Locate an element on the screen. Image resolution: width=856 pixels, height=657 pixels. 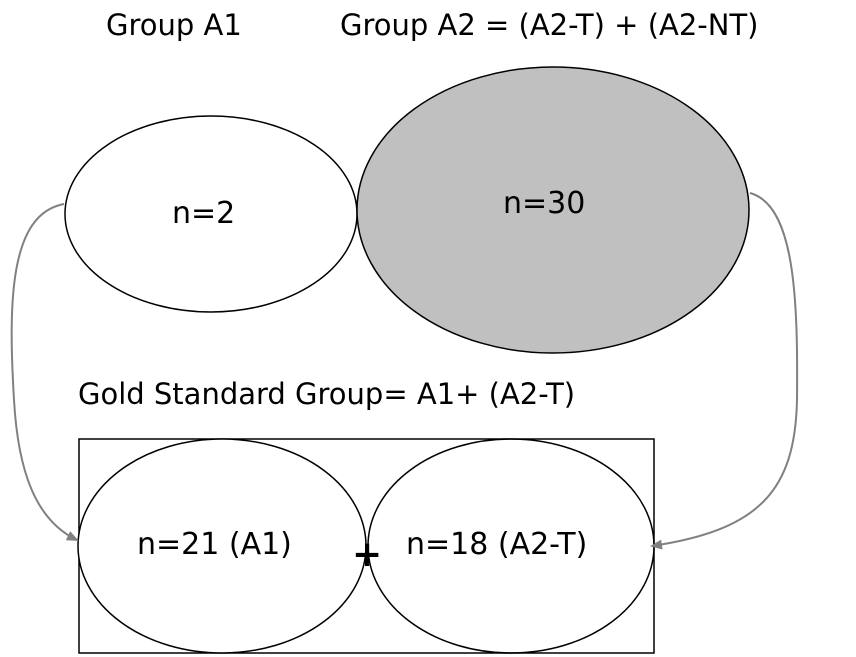
group-a1-label: Group A1 is located at coordinates (174, 25).